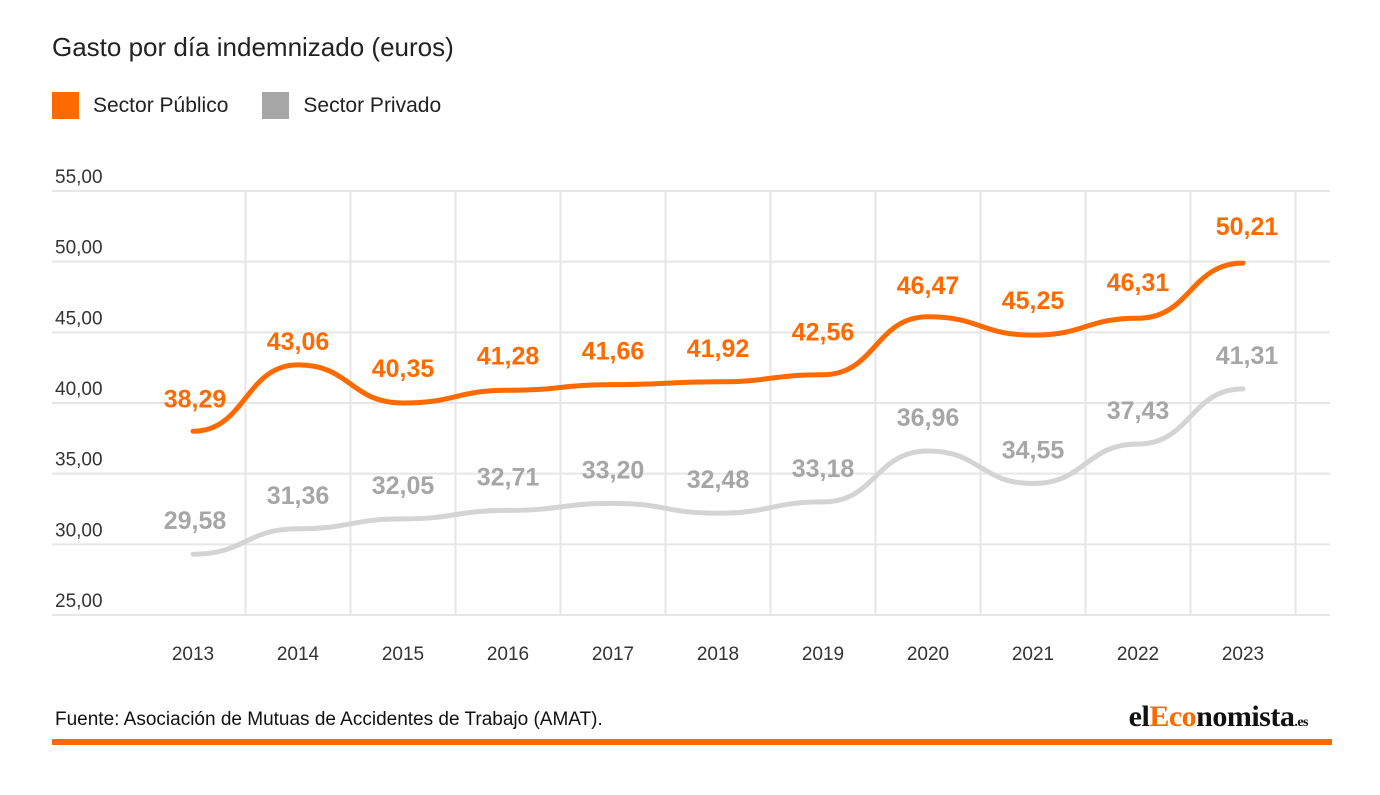  What do you see at coordinates (1138, 654) in the screenshot?
I see `x-tick-label: 2022` at bounding box center [1138, 654].